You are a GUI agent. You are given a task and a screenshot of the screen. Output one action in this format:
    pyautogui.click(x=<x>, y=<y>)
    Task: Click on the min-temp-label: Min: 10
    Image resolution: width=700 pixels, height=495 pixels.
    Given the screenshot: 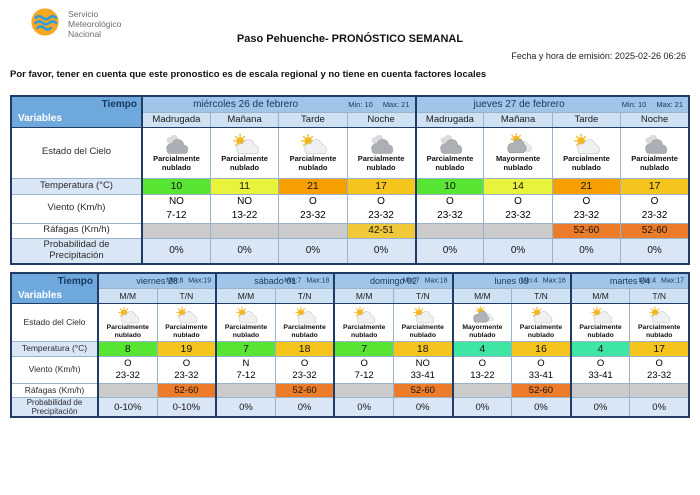 What is the action you would take?
    pyautogui.click(x=634, y=104)
    